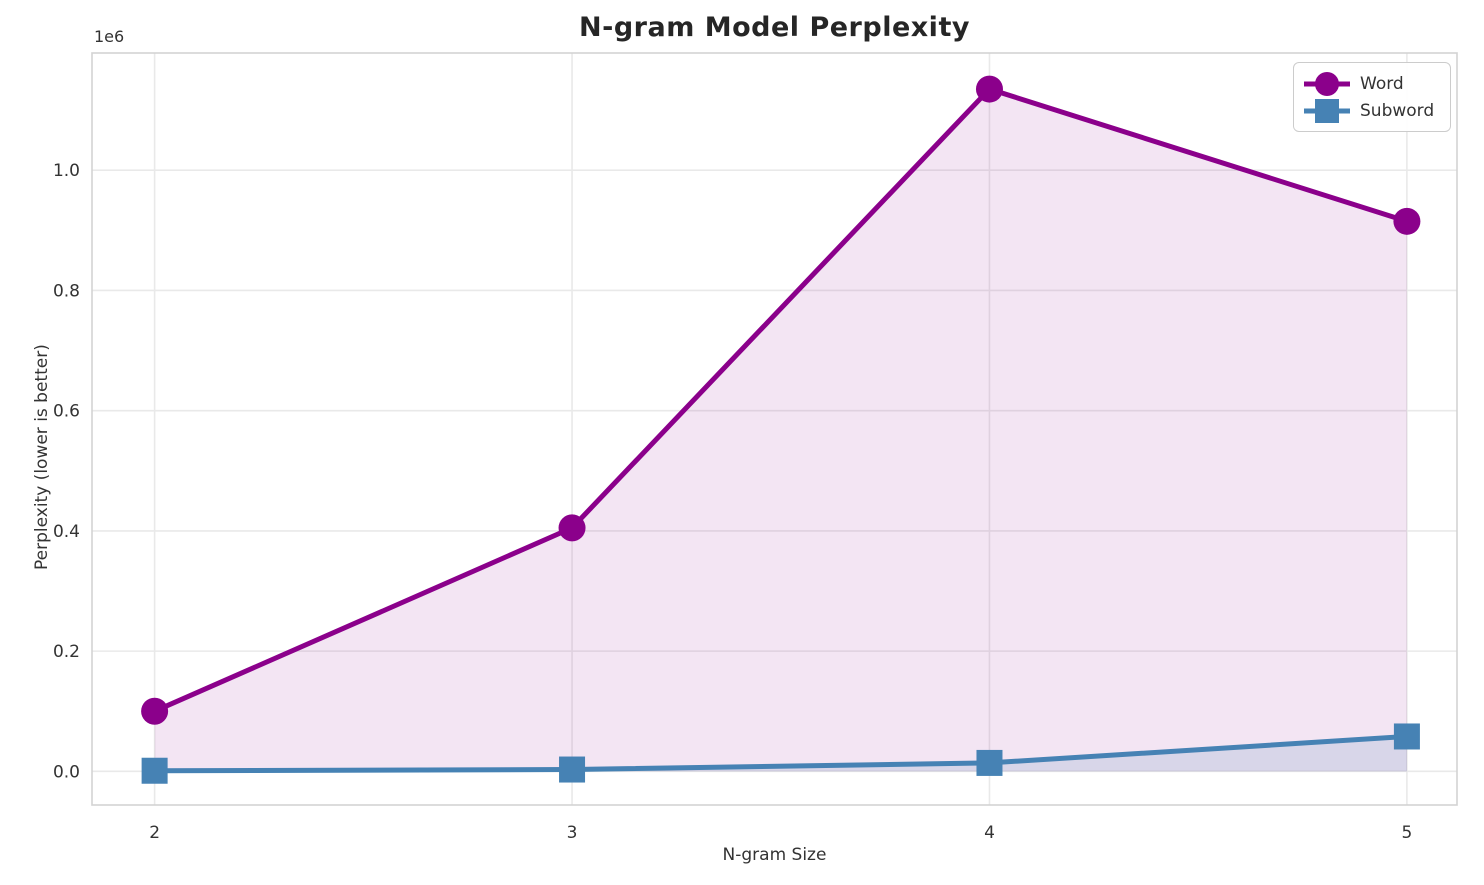 This screenshot has height=885, width=1484. Describe the element at coordinates (66, 291) in the screenshot. I see `y-tick-label: 0.8` at that location.